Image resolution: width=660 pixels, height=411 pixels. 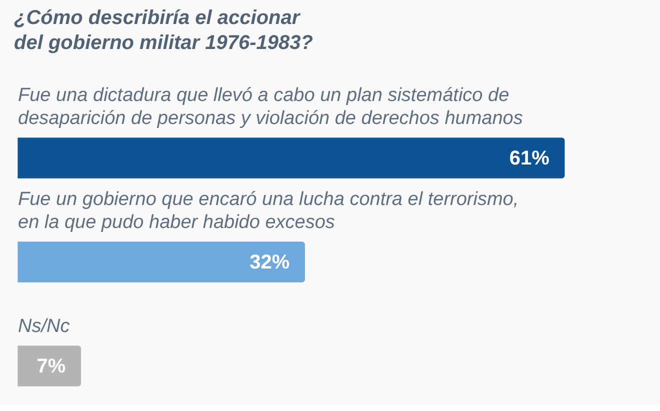 I want to click on y-tick-label: Fue un gobierno que encaró una lucha contra el terrorismo, en la que pudo haber habido excesos, so click(x=268, y=211).